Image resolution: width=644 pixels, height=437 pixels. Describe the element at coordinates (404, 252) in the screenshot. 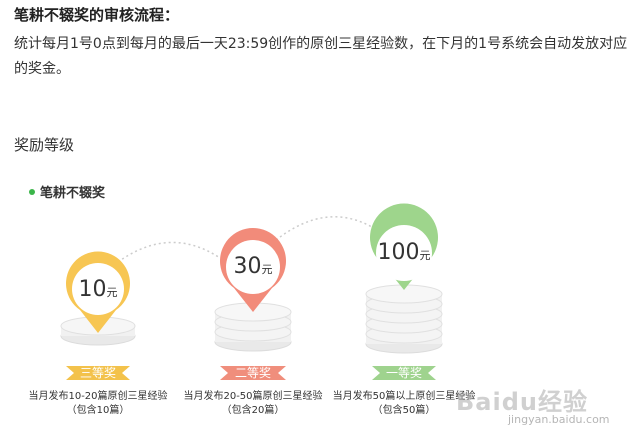

I see `tier1-amount: 100元` at that location.